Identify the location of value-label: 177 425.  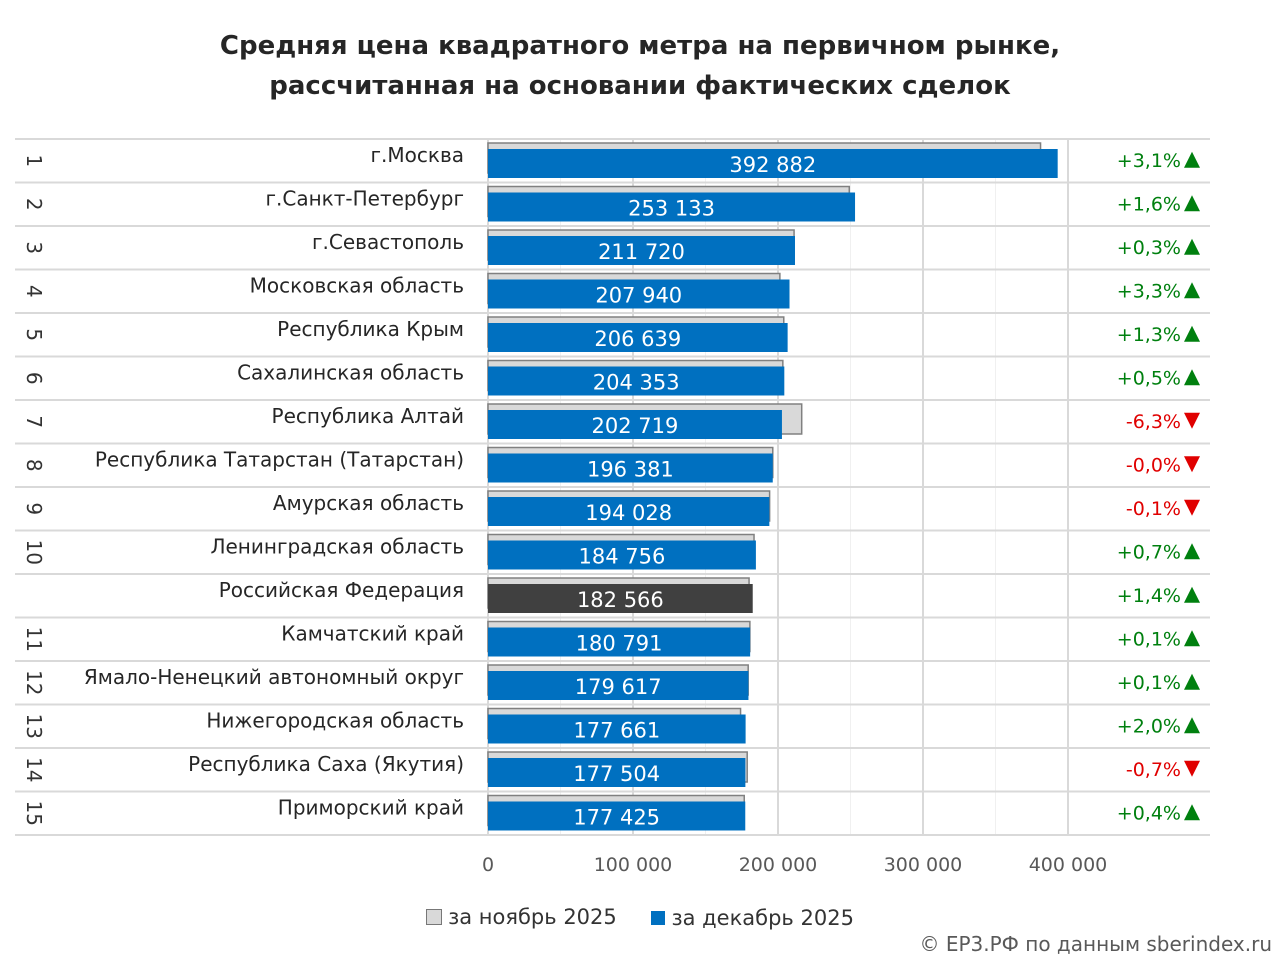
(616, 818).